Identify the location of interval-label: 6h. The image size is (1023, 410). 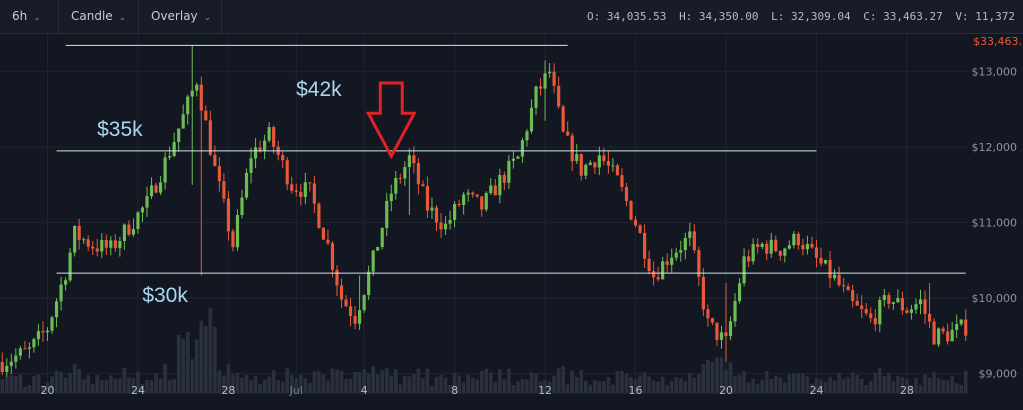
(20, 16).